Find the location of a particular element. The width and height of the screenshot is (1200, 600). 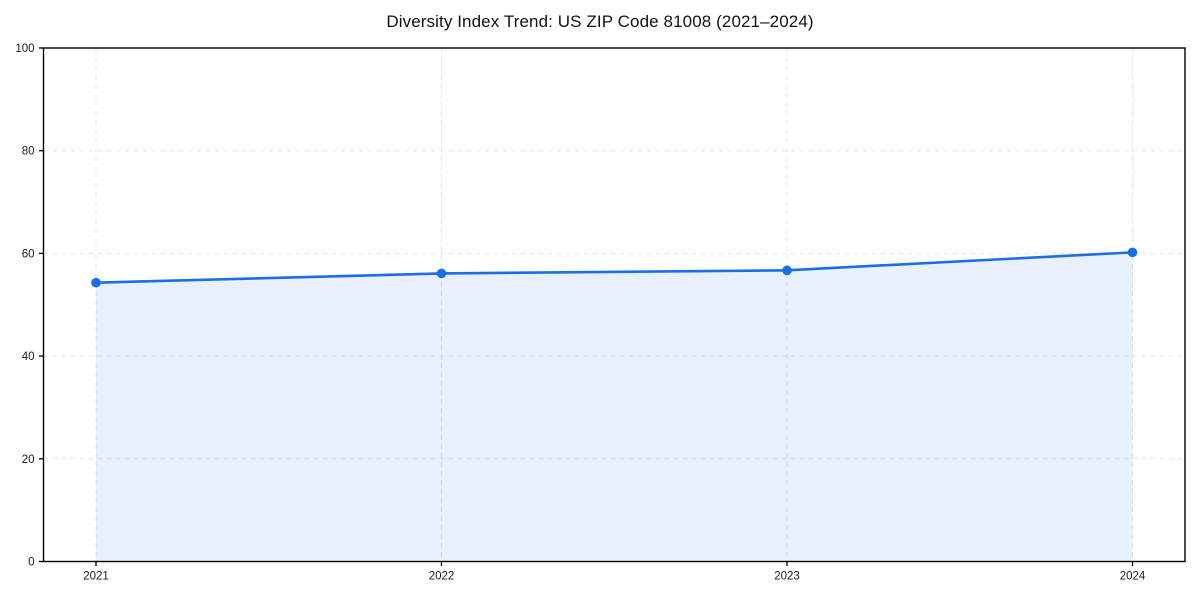

x-tick-label: 2022 is located at coordinates (442, 577).